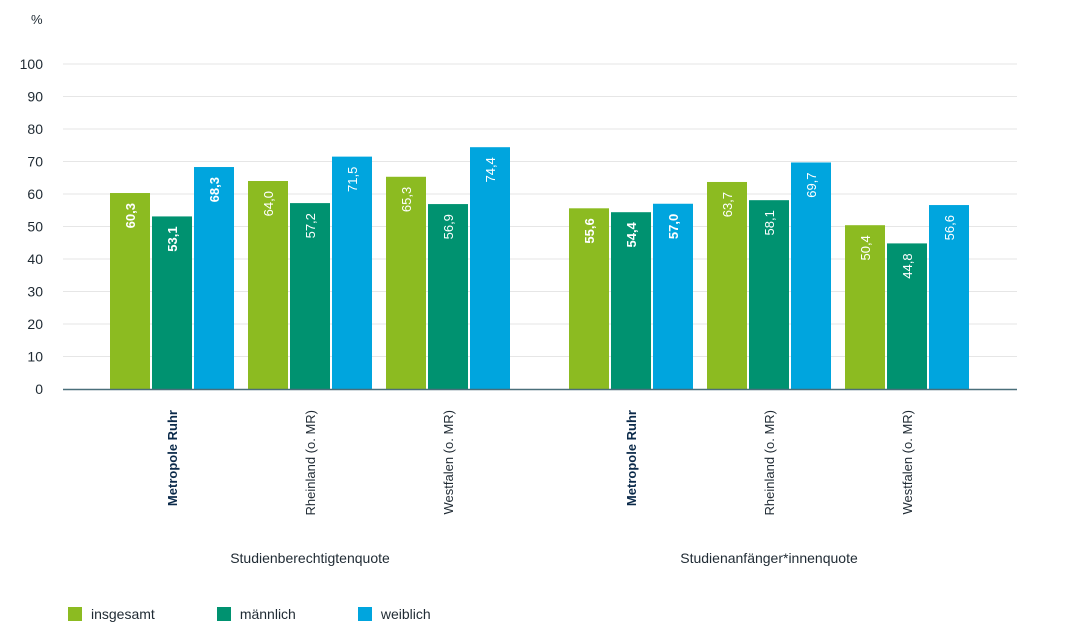 Image resolution: width=1080 pixels, height=632 pixels. What do you see at coordinates (130, 215) in the screenshot?
I see `bar-data-label: 60,3` at bounding box center [130, 215].